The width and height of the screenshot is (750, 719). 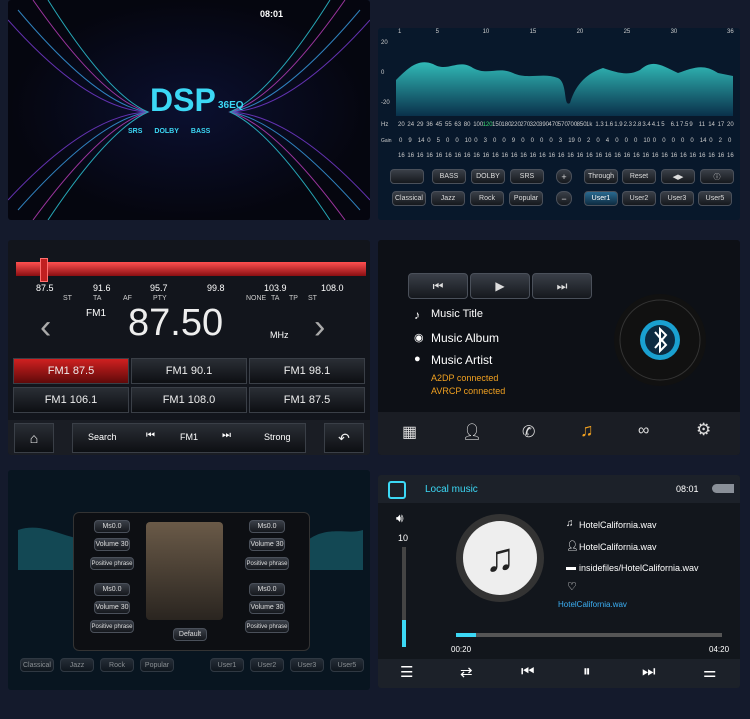 I want to click on prev-button: ⏮, so click(x=438, y=286).